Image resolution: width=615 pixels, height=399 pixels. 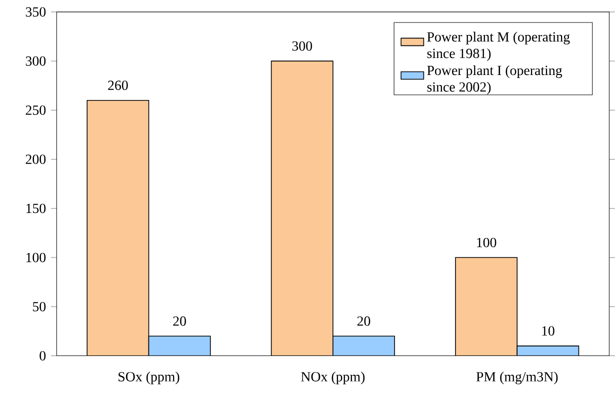 What do you see at coordinates (43, 356) in the screenshot?
I see `y-tick-label: 0` at bounding box center [43, 356].